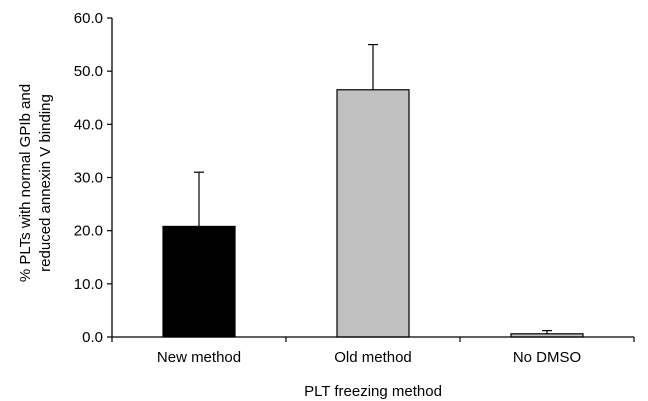 The width and height of the screenshot is (648, 401). Describe the element at coordinates (88, 284) in the screenshot. I see `y-tick-label: 10.0` at that location.